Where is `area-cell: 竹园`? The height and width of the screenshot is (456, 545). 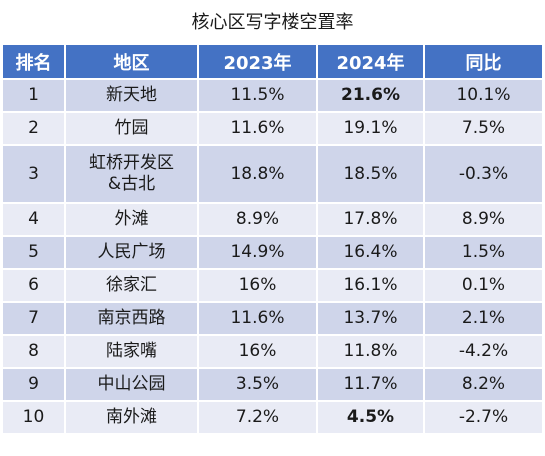
area-cell: 竹园 is located at coordinates (131, 128).